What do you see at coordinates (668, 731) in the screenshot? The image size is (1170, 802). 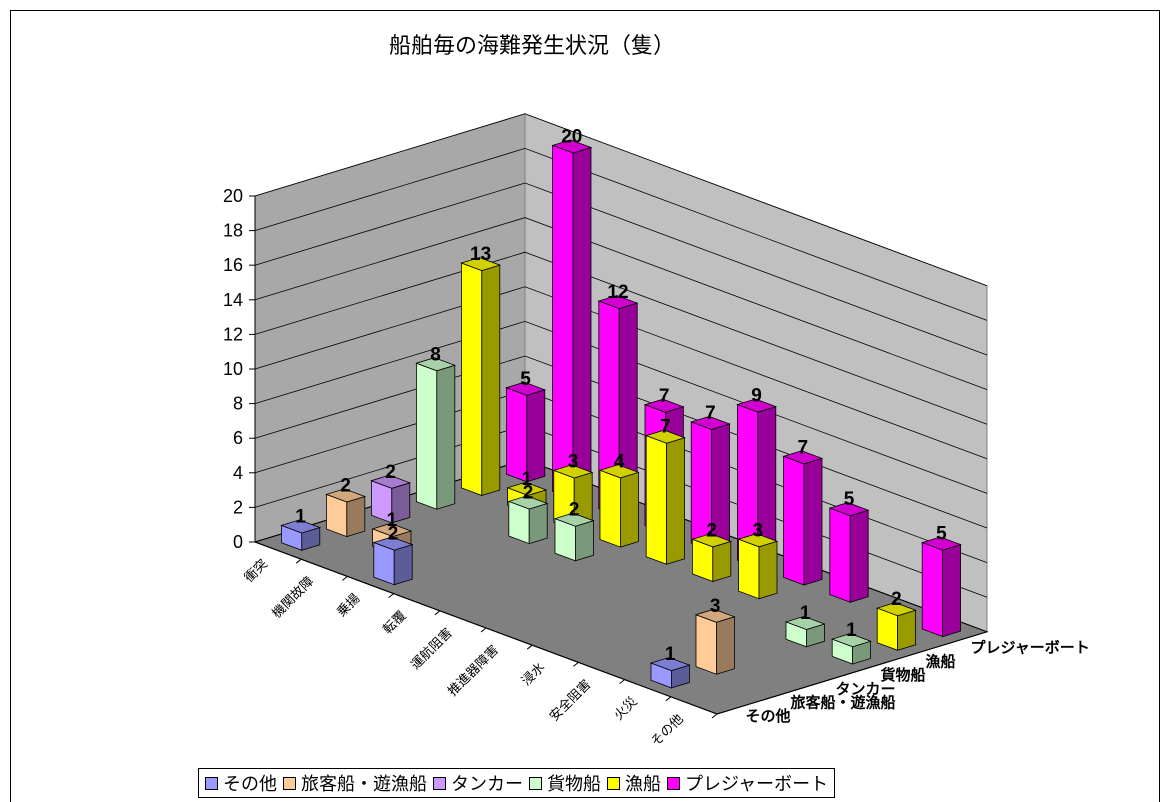 I see `category-label: その他` at bounding box center [668, 731].